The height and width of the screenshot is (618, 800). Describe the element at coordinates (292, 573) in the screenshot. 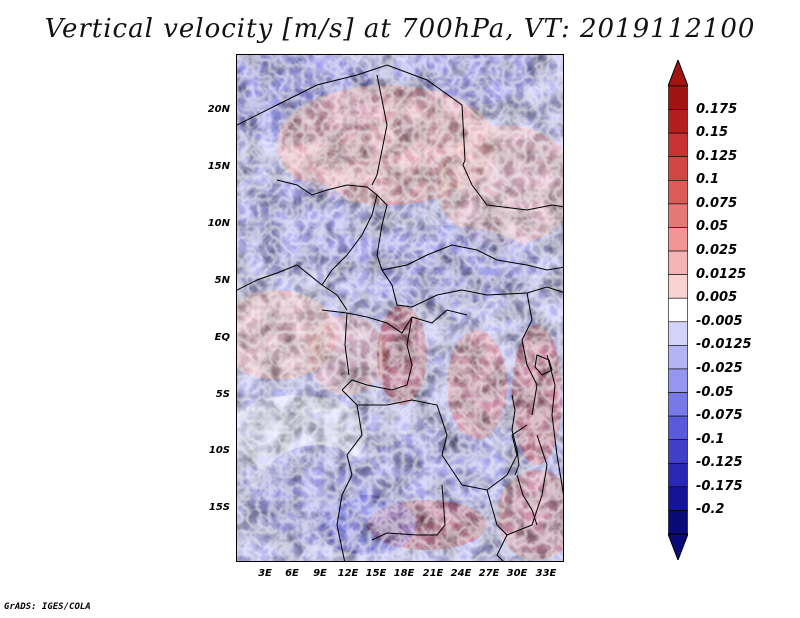

I see `lon-label: 6E` at that location.